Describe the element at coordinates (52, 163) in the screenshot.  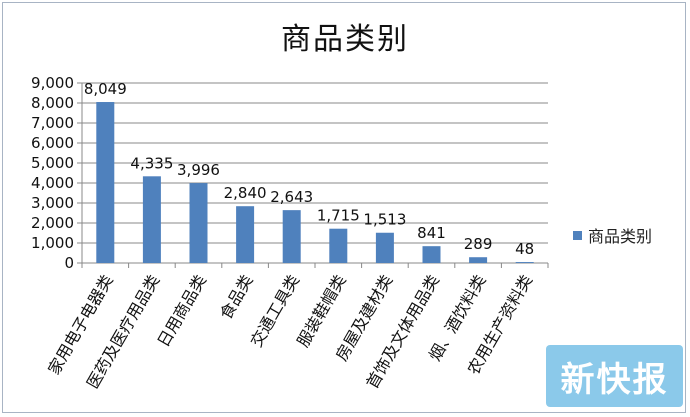
I see `y-tick-label: 5,000` at that location.